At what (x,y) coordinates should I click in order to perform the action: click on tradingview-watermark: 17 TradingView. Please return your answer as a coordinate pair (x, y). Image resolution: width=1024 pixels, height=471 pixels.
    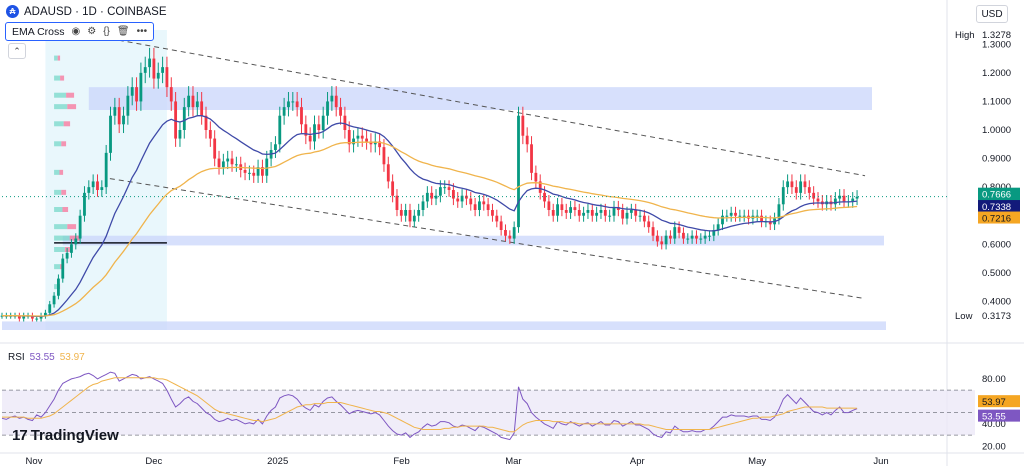
    Looking at the image, I should click on (65, 435).